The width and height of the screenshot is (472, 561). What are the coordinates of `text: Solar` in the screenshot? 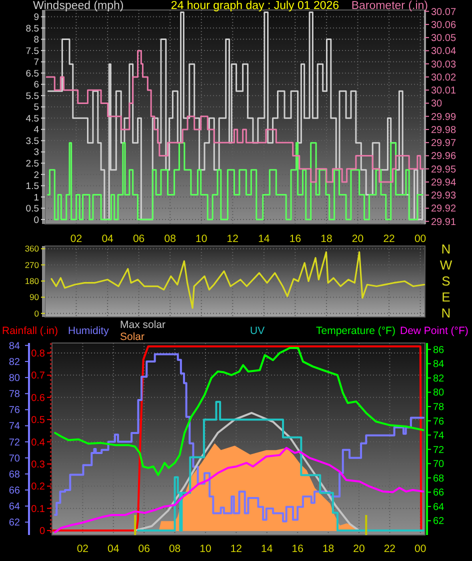 It's located at (133, 337).